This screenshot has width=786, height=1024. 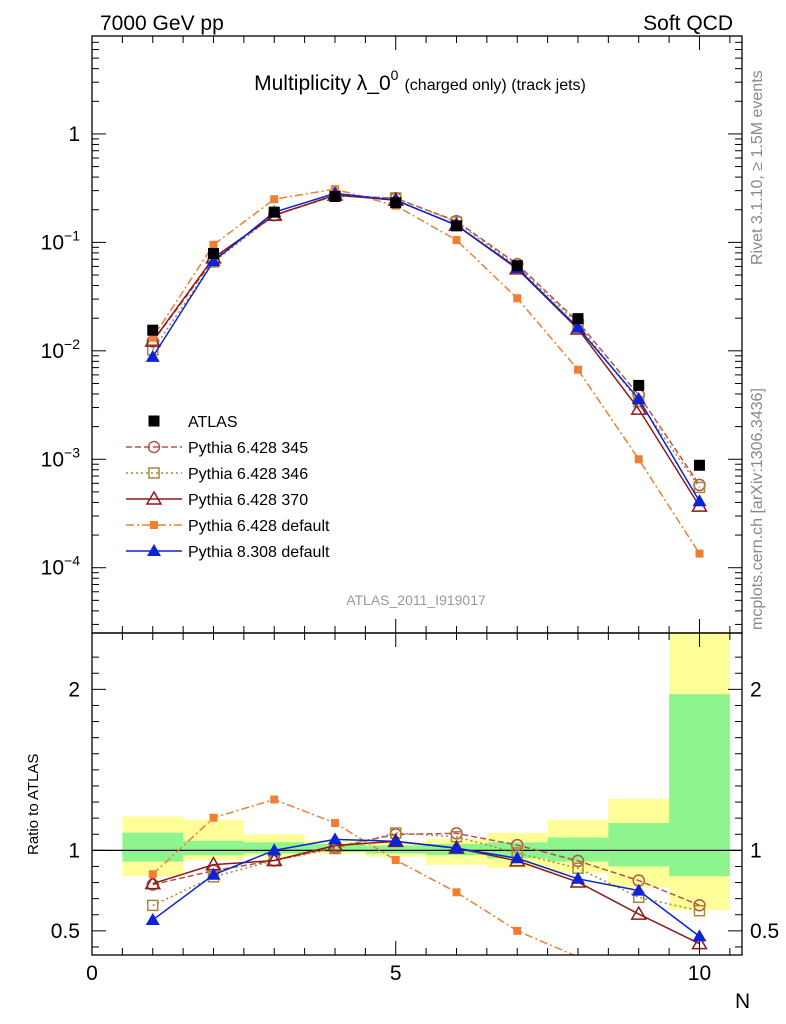 I want to click on main-y-tick-exp-2: −3, so click(x=72, y=452).